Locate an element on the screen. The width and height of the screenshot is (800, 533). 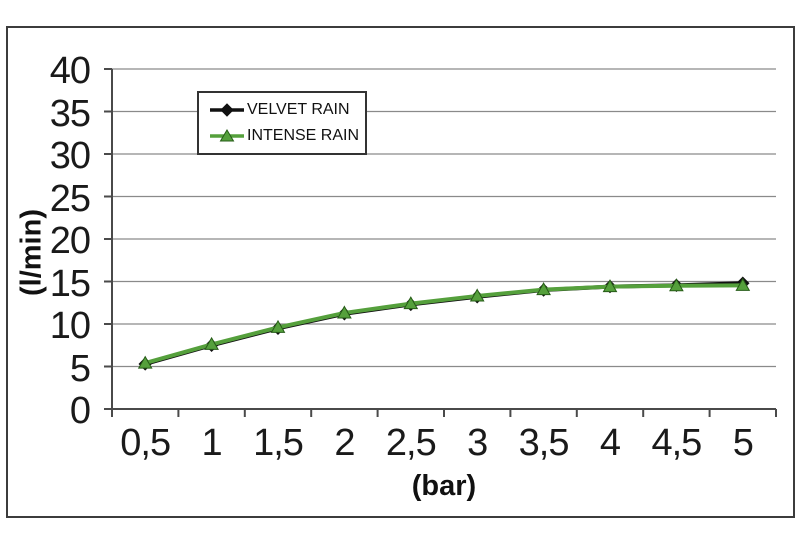
triangle-legend-marker-icon is located at coordinates (227, 135).